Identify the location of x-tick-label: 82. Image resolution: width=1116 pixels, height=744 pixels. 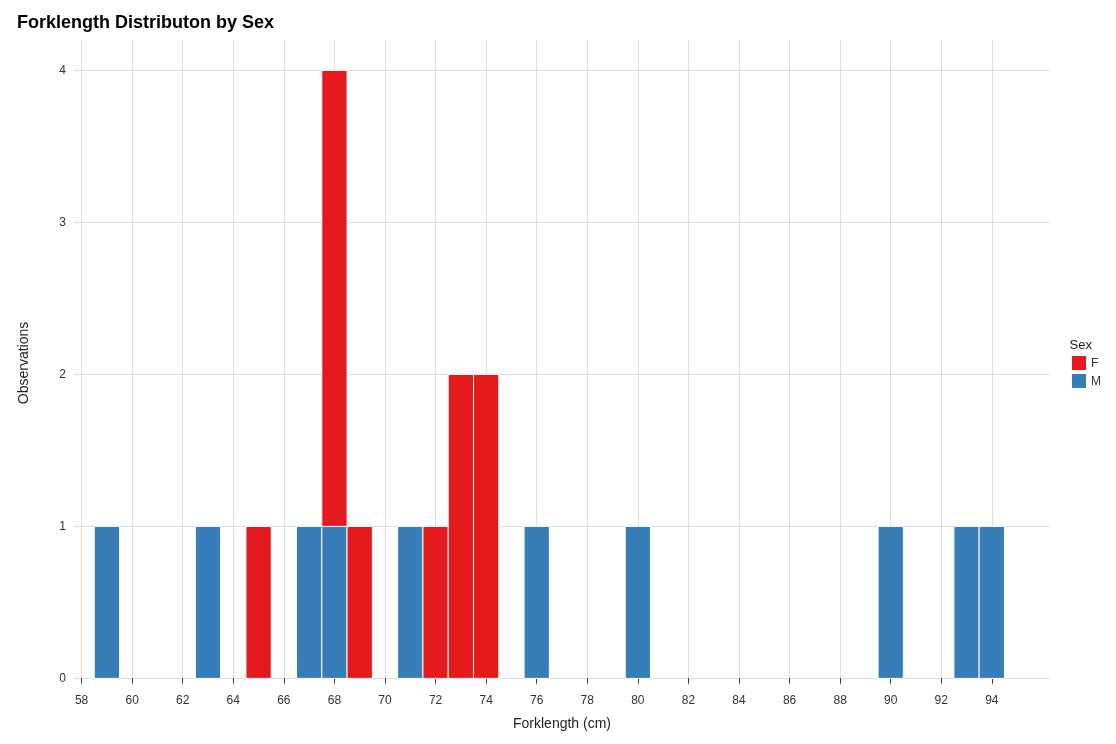
(688, 700).